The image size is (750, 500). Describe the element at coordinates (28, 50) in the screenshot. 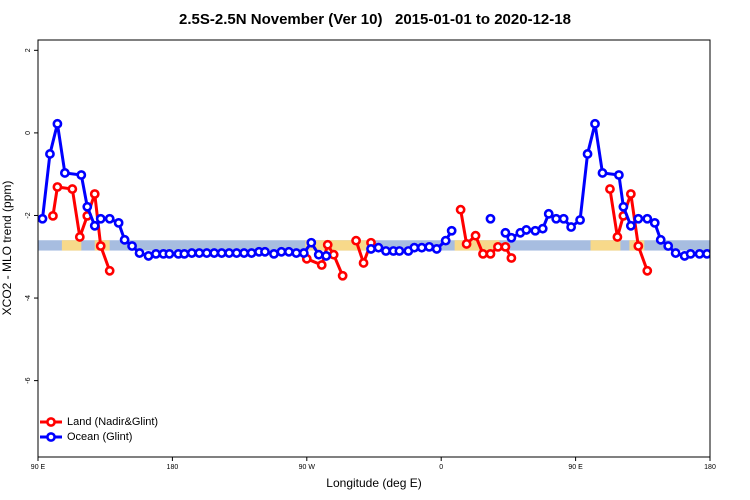

I see `y-tick-label: 2` at that location.